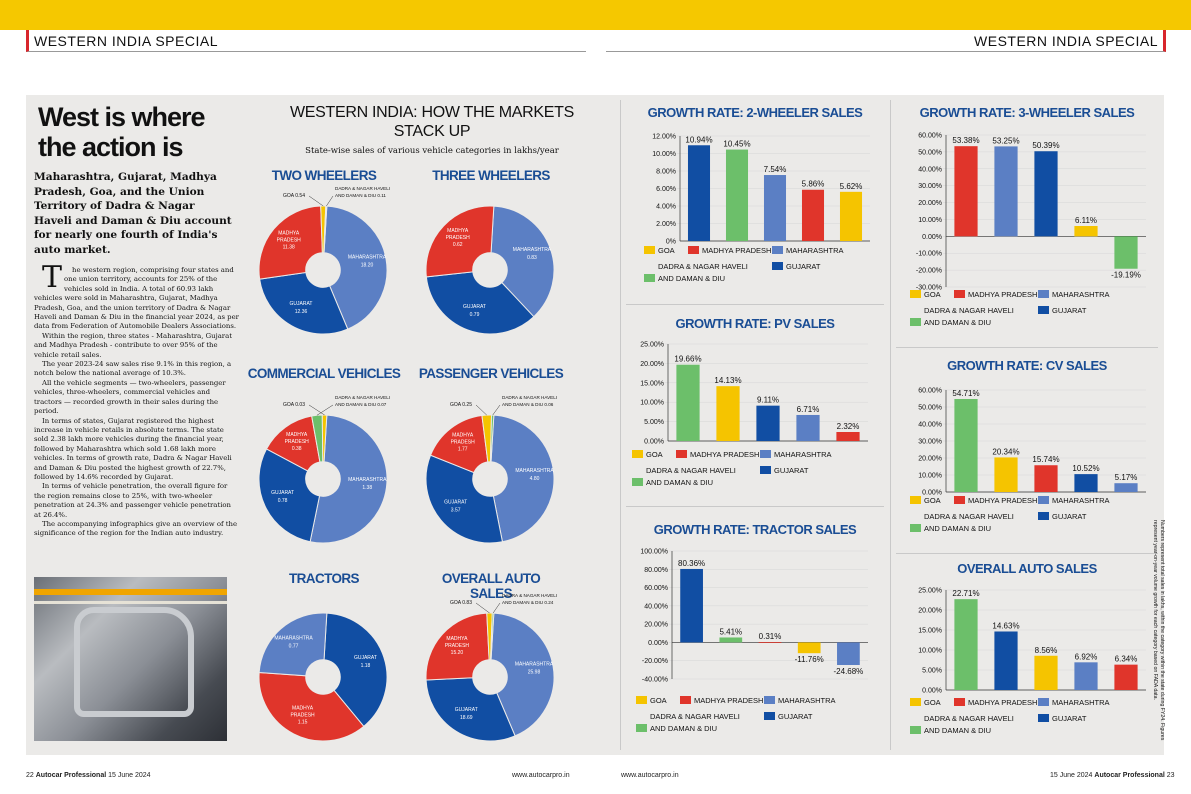 This screenshot has height=794, width=1191. I want to click on pie-title: COMMERCIAL VEHICLES, so click(324, 373).